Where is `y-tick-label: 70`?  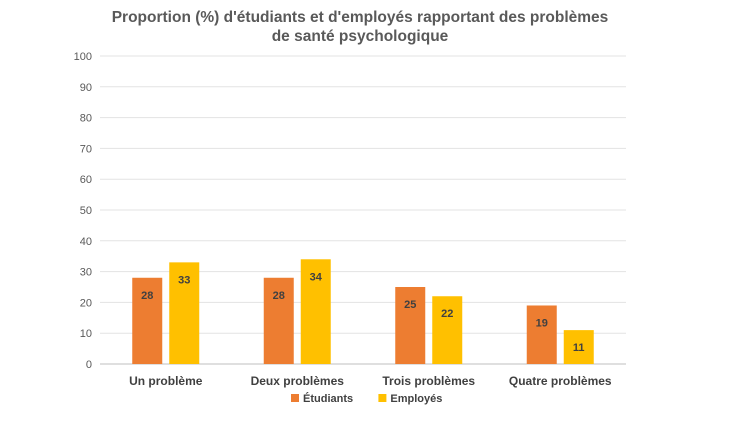
y-tick-label: 70 is located at coordinates (86, 149).